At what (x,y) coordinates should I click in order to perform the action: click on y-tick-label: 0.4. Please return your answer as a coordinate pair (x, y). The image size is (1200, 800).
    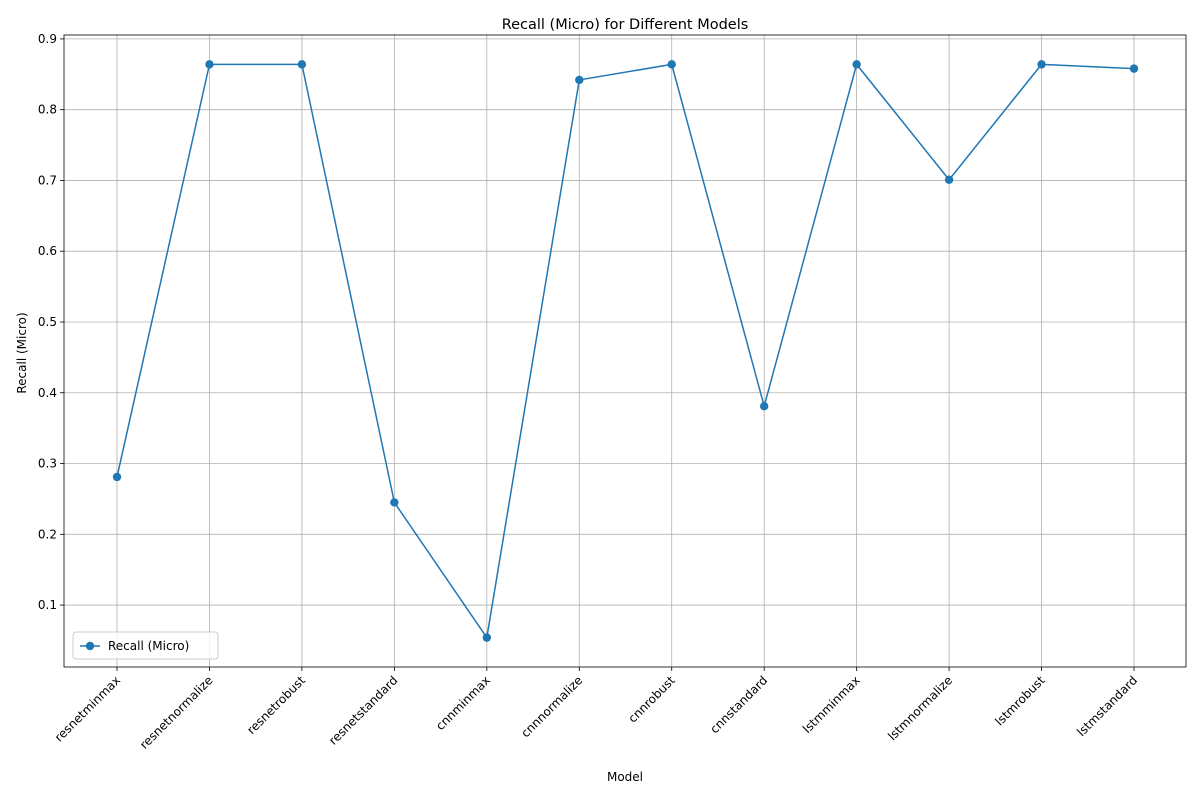
    Looking at the image, I should click on (47, 393).